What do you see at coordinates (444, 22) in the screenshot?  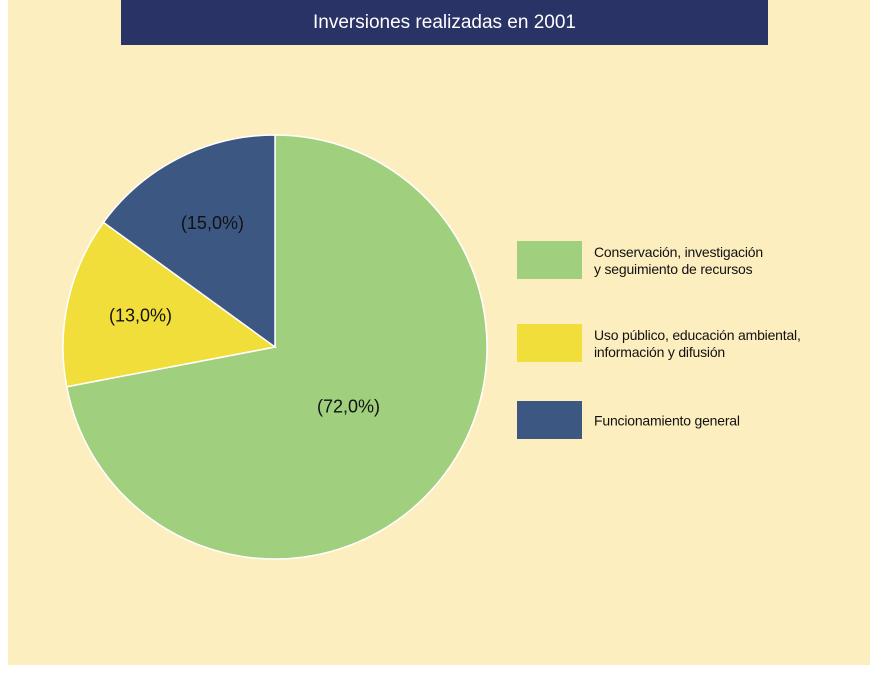 I see `chart-title: Inversiones realizadas en 2001` at bounding box center [444, 22].